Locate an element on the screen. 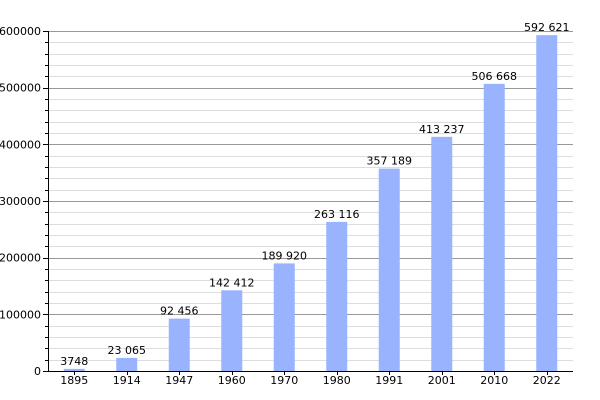  data-label: 23 065 is located at coordinates (127, 350).